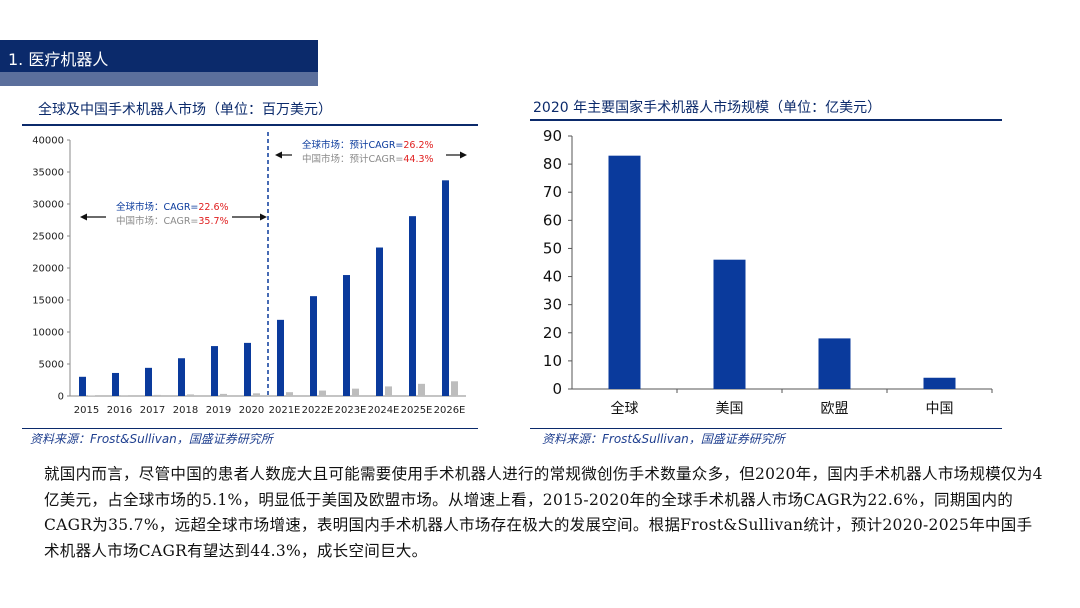 The width and height of the screenshot is (1080, 608). Describe the element at coordinates (552, 192) in the screenshot. I see `right-y-tick-label: 70` at that location.